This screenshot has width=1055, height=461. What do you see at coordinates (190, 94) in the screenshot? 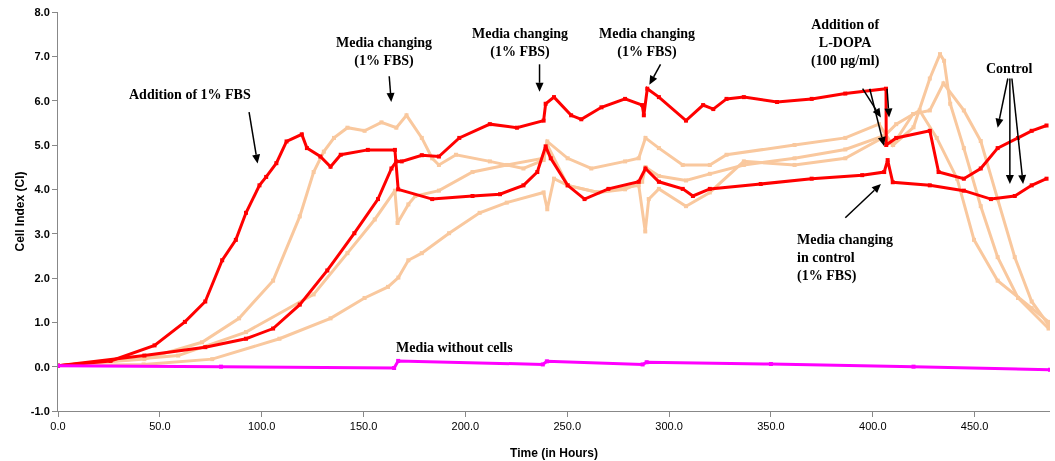
I see `annotation: Addition of 1% FBS` at bounding box center [190, 94].